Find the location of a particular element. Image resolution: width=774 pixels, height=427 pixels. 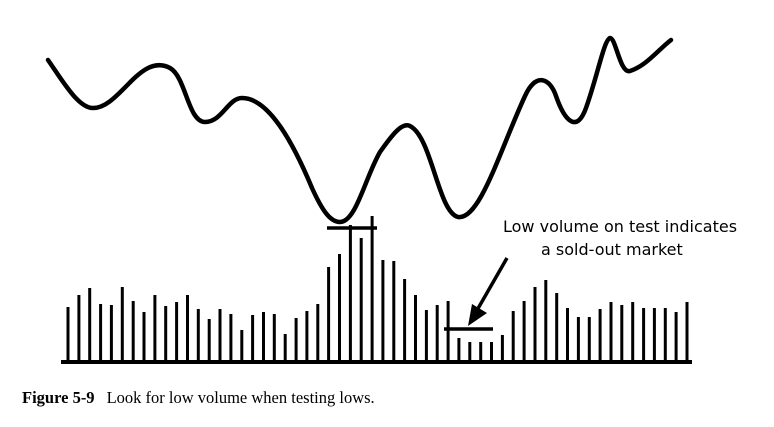

figure-label: Figure 5-9 is located at coordinates (58, 397).